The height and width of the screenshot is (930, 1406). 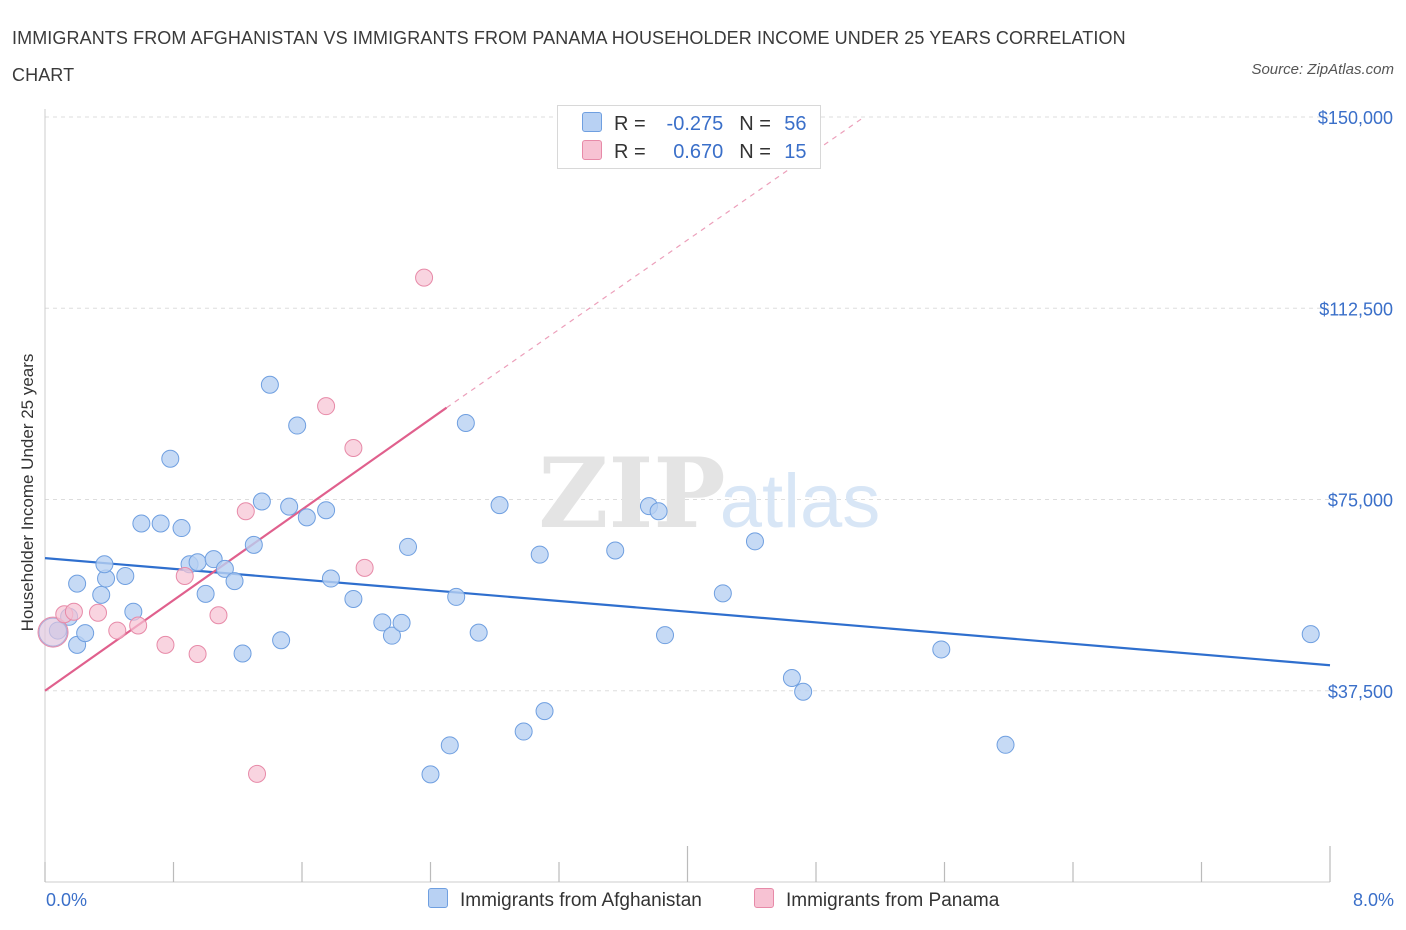 I want to click on y-tick-label: $37,500, so click(x=1360, y=692).